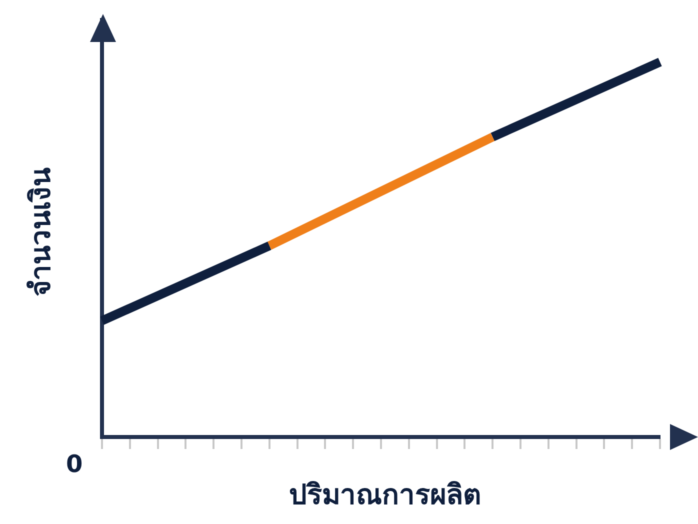  Describe the element at coordinates (40, 232) in the screenshot. I see `y-axis-title: จำนวนเงิน` at that location.